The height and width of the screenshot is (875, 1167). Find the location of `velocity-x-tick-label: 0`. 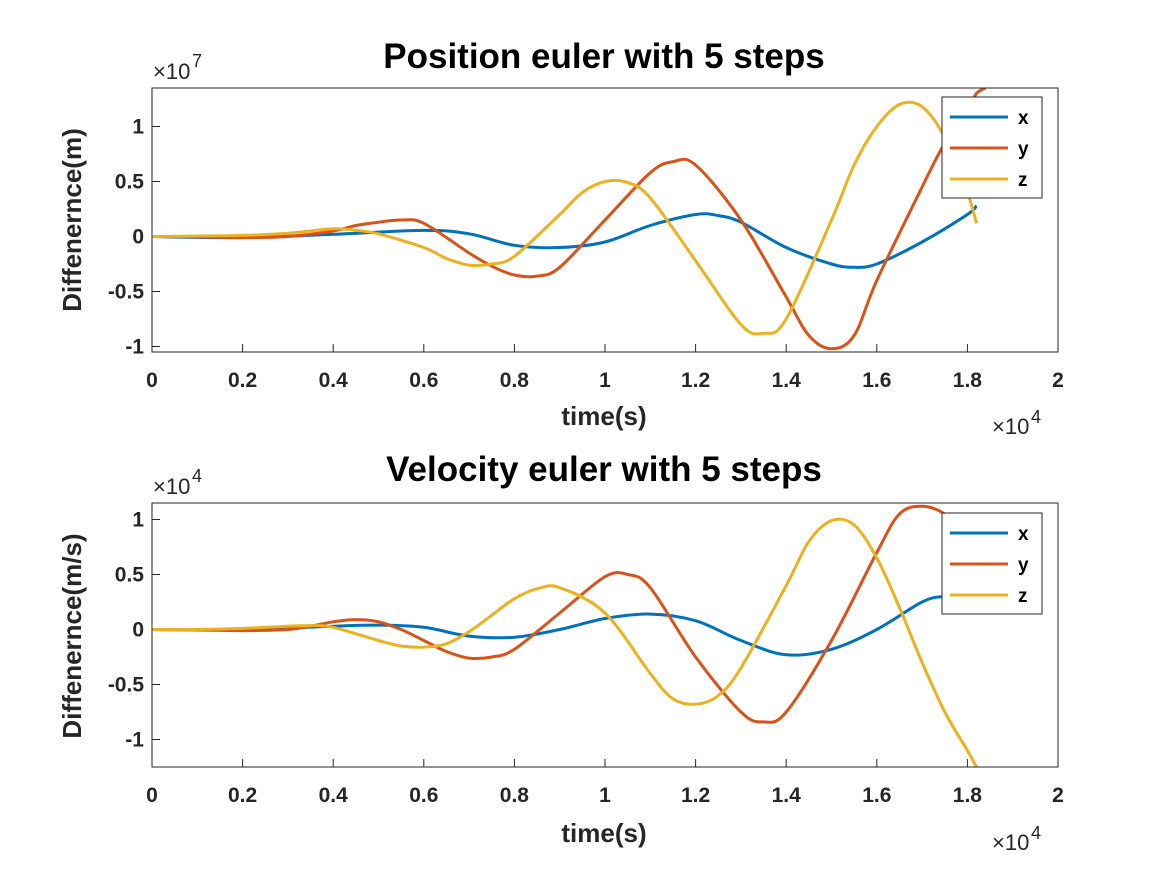

velocity-x-tick-label: 0 is located at coordinates (152, 795).